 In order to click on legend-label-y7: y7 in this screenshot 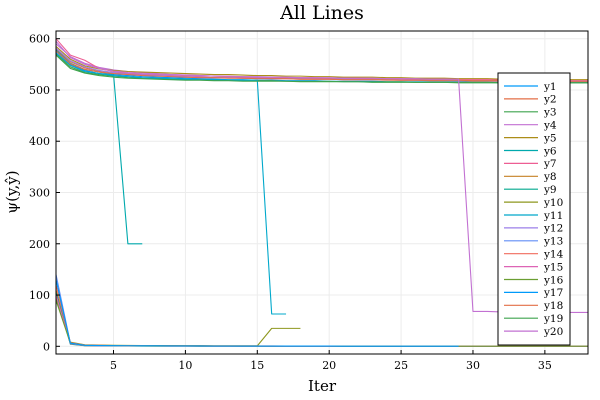, I will do `click(550, 164)`.